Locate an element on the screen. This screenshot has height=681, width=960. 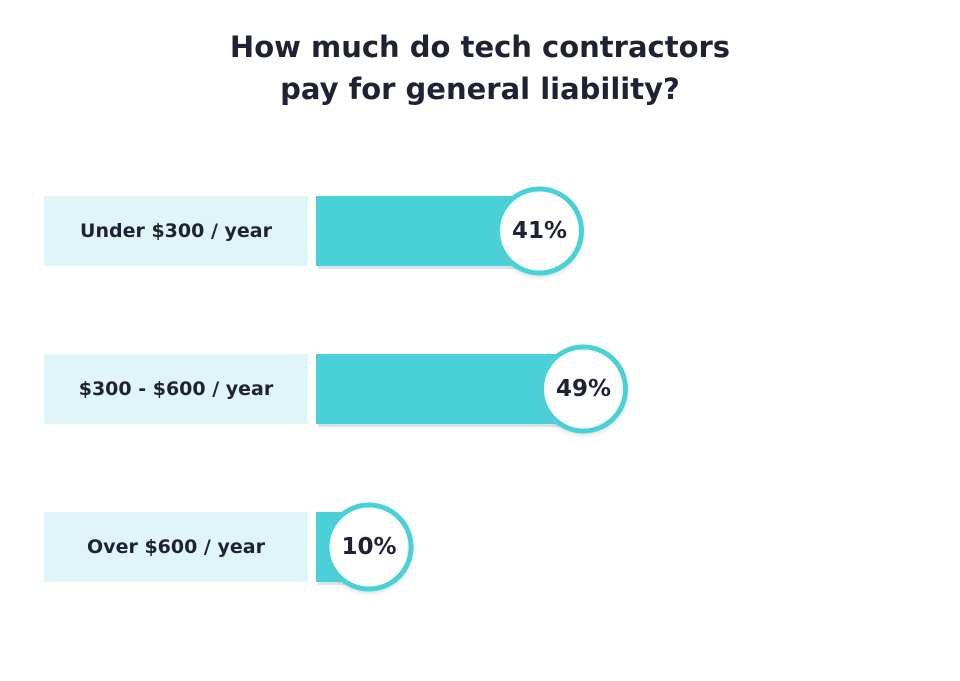
bar-row: $300 - $600 / year 49% is located at coordinates (336, 389).